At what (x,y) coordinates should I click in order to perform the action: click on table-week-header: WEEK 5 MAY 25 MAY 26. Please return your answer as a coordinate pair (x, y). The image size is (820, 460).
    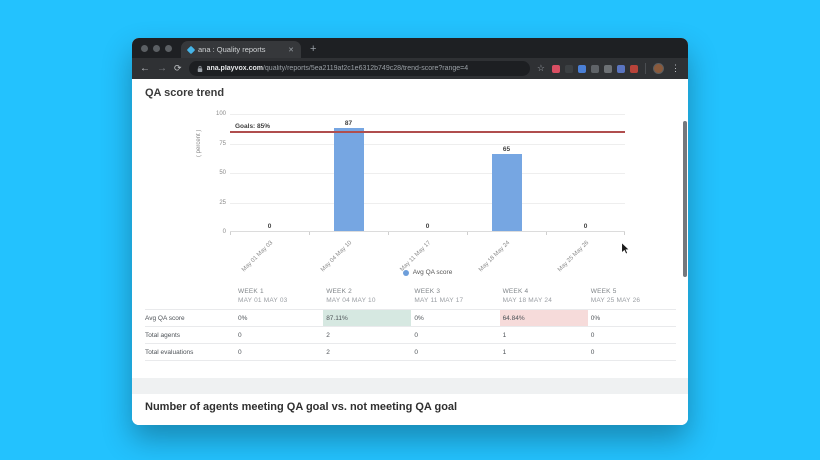
    Looking at the image, I should click on (632, 297).